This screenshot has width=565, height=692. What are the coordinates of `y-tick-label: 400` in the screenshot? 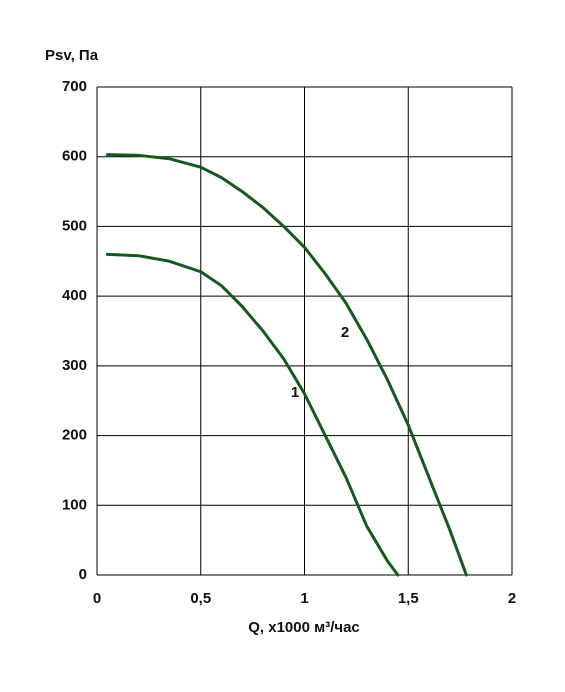 It's located at (74, 295).